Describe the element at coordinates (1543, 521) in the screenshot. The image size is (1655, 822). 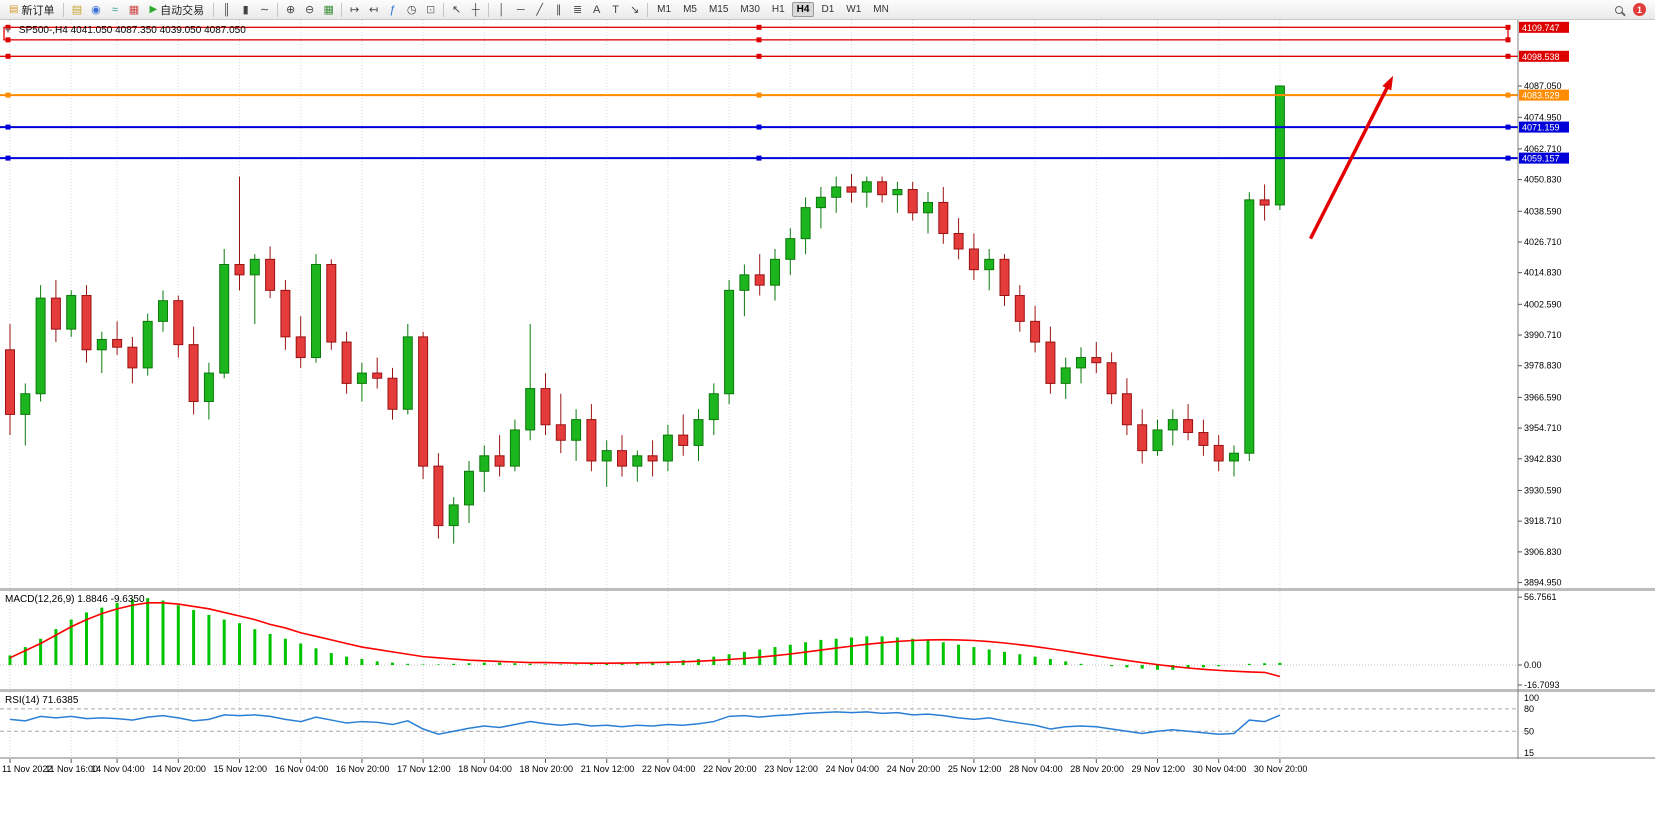
I see `price-tick-label: 3918.710` at that location.